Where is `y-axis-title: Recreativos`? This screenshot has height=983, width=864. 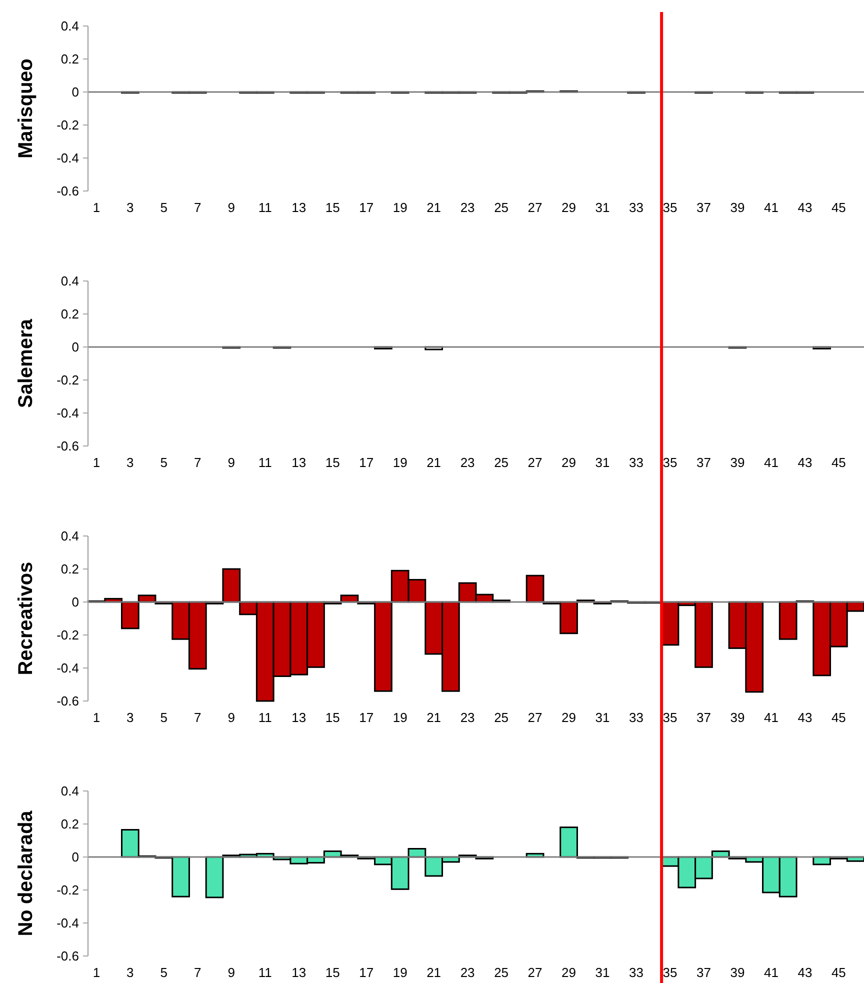
y-axis-title: Recreativos is located at coordinates (26, 619).